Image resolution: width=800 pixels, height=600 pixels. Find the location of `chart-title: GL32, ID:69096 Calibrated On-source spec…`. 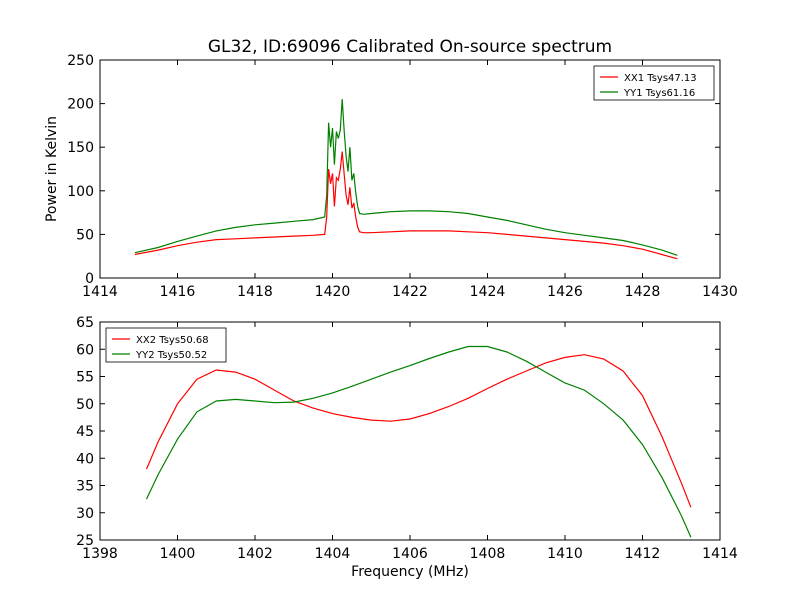

chart-title: GL32, ID:69096 Calibrated On-source spec… is located at coordinates (410, 47).